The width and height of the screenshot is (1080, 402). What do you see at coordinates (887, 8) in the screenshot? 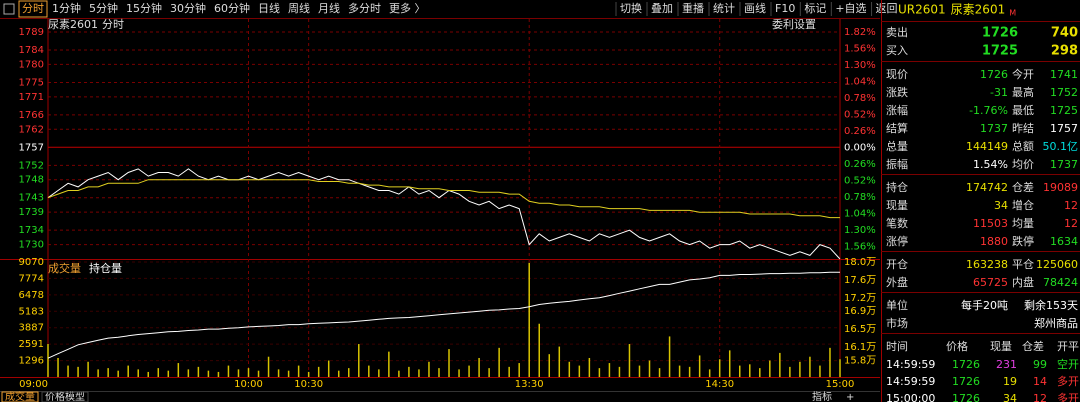
I see `toolbar-button: 返回` at bounding box center [887, 8].